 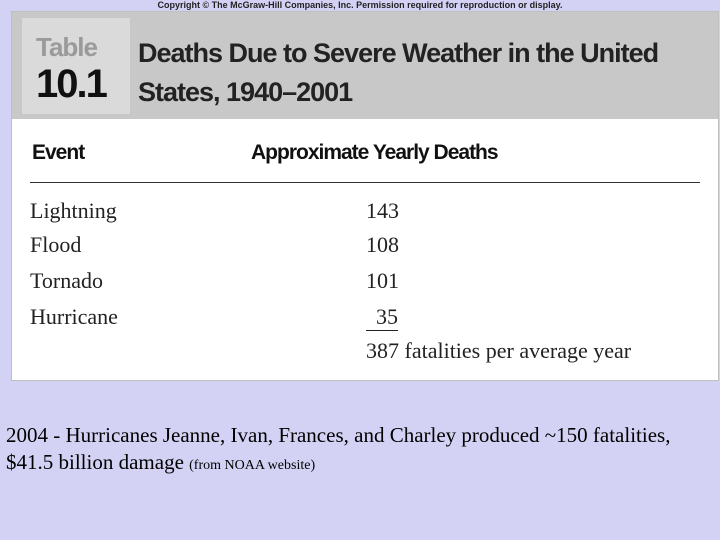 What do you see at coordinates (375, 152) in the screenshot?
I see `column-header-deaths: Approximate Yearly Deaths` at bounding box center [375, 152].